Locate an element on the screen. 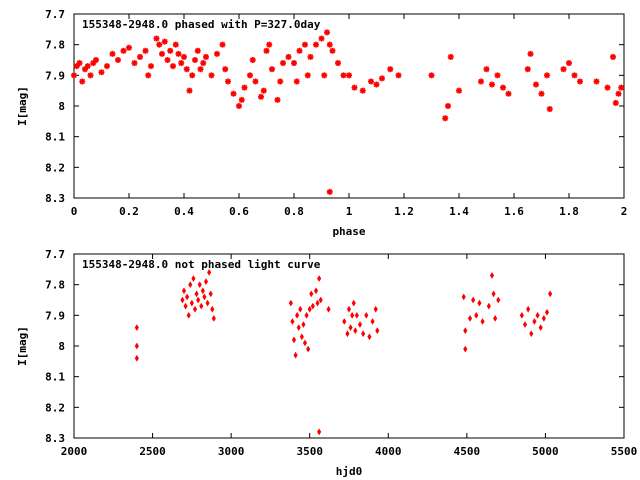 Image resolution: width=640 pixels, height=480 pixels. y-axis-label: I[mag] is located at coordinates (22, 346).